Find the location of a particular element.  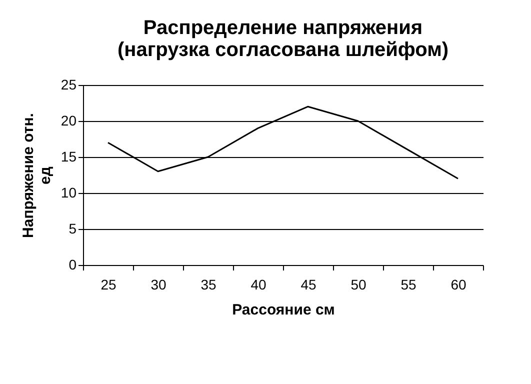

y-tick-label: 15 is located at coordinates (68, 156).